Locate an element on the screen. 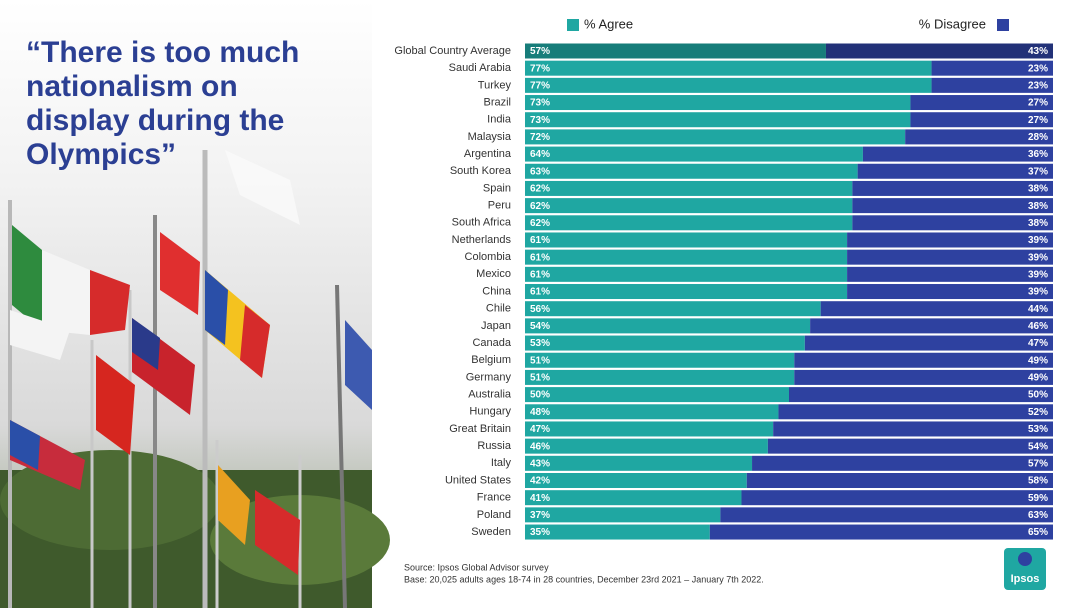 The width and height of the screenshot is (1080, 608). category-label: Belgium is located at coordinates (491, 360).